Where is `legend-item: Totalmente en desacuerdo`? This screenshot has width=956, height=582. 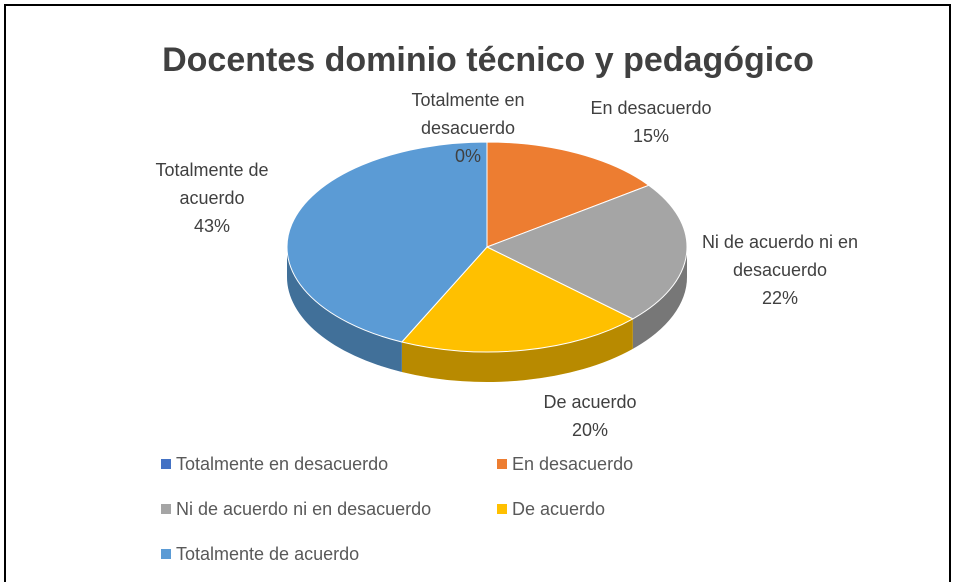 legend-item: Totalmente en desacuerdo is located at coordinates (274, 464).